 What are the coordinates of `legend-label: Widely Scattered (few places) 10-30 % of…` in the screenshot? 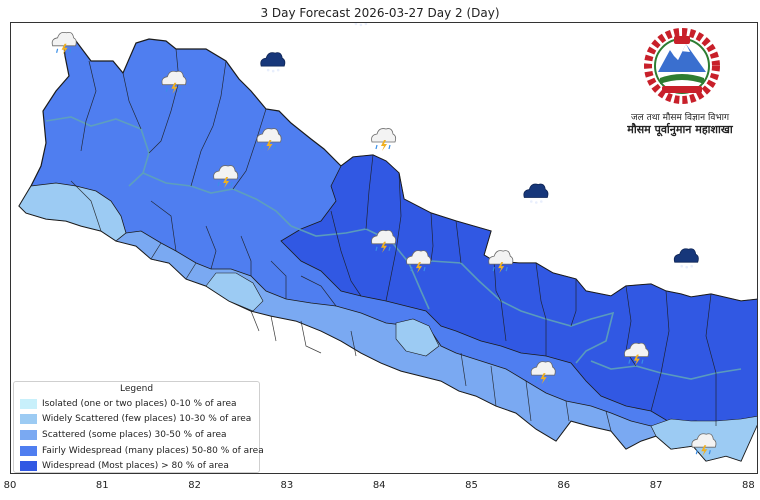 It's located at (147, 419).